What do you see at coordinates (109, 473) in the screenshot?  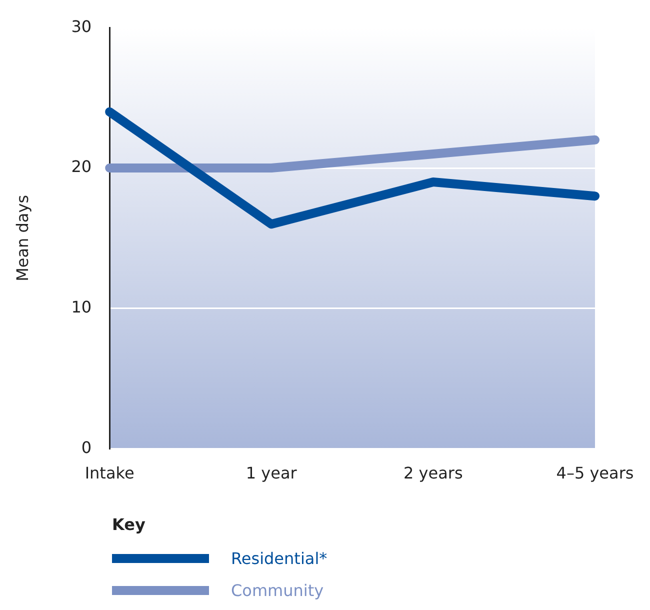 I see `x-tick-label: Intake` at bounding box center [109, 473].